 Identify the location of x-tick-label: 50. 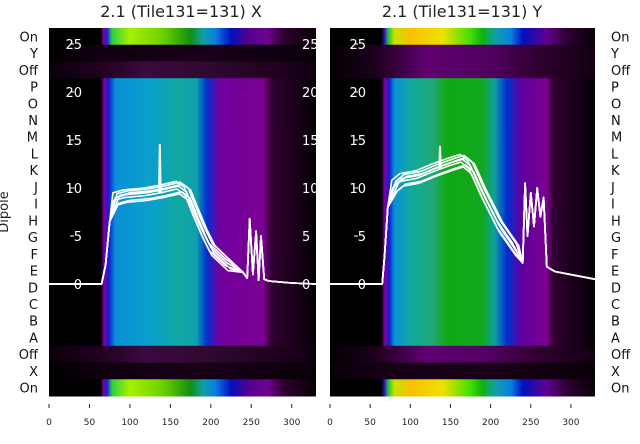
(90, 423).